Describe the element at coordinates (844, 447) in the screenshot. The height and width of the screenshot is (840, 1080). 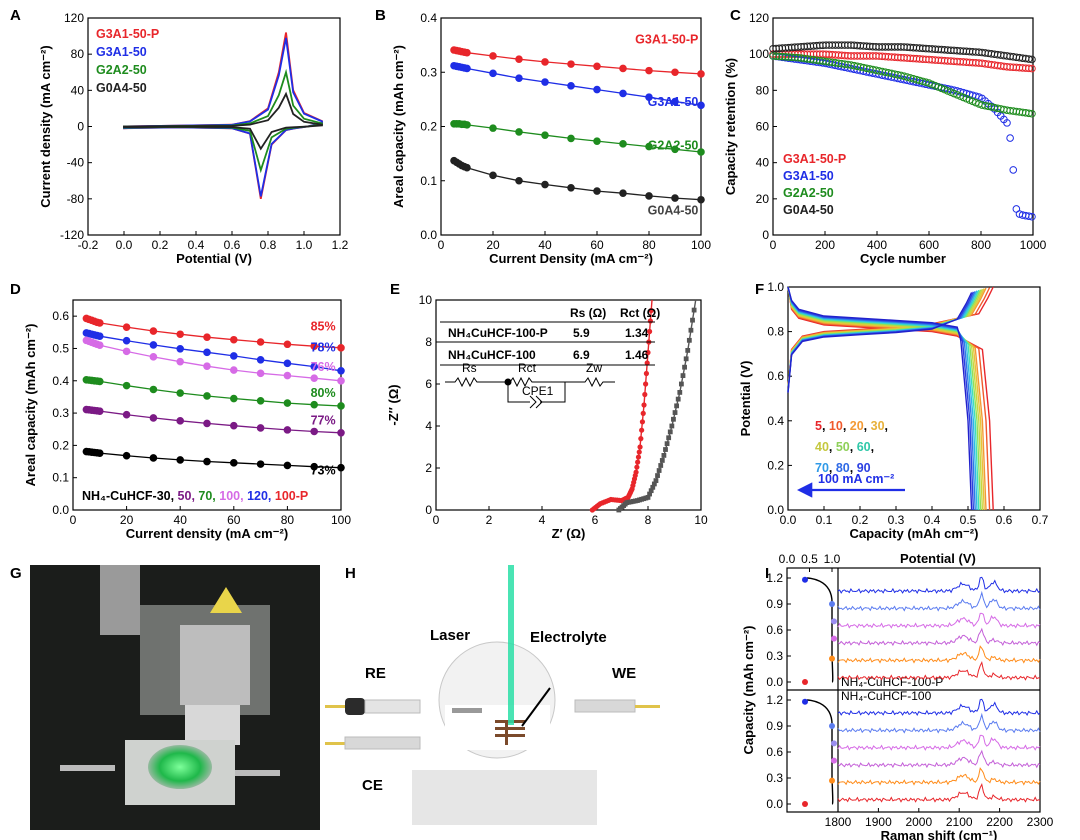
I see `rate-legend: 40, 50, 60,` at that location.